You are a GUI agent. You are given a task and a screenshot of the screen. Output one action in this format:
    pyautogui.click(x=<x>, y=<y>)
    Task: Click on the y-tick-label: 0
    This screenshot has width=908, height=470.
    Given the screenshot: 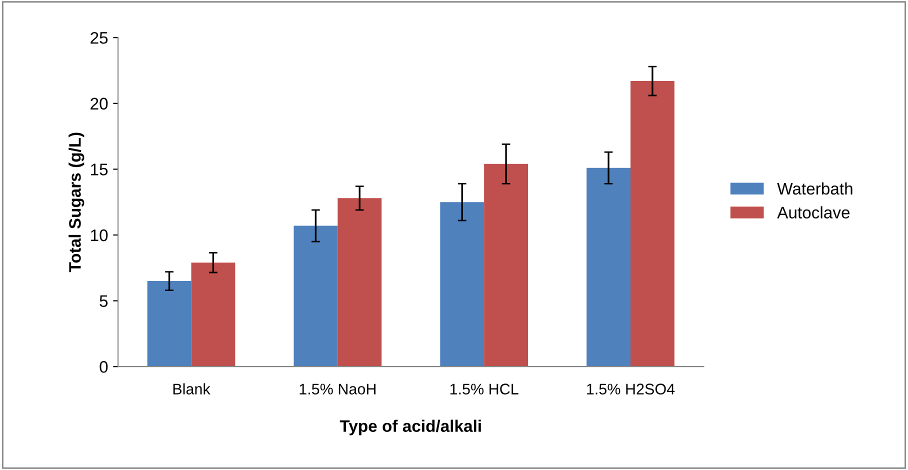 What is the action you would take?
    pyautogui.click(x=104, y=367)
    